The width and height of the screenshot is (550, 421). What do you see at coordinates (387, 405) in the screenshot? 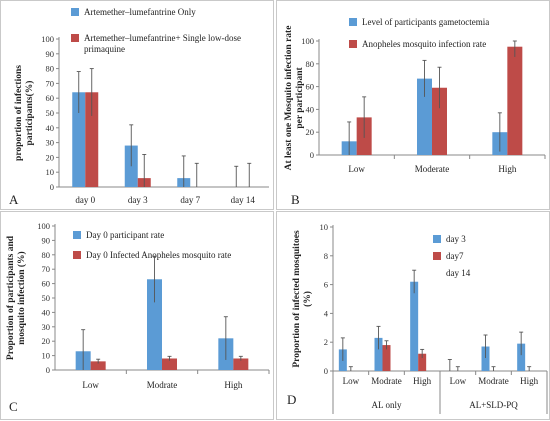
I see `x-group-label: AL only` at bounding box center [387, 405].